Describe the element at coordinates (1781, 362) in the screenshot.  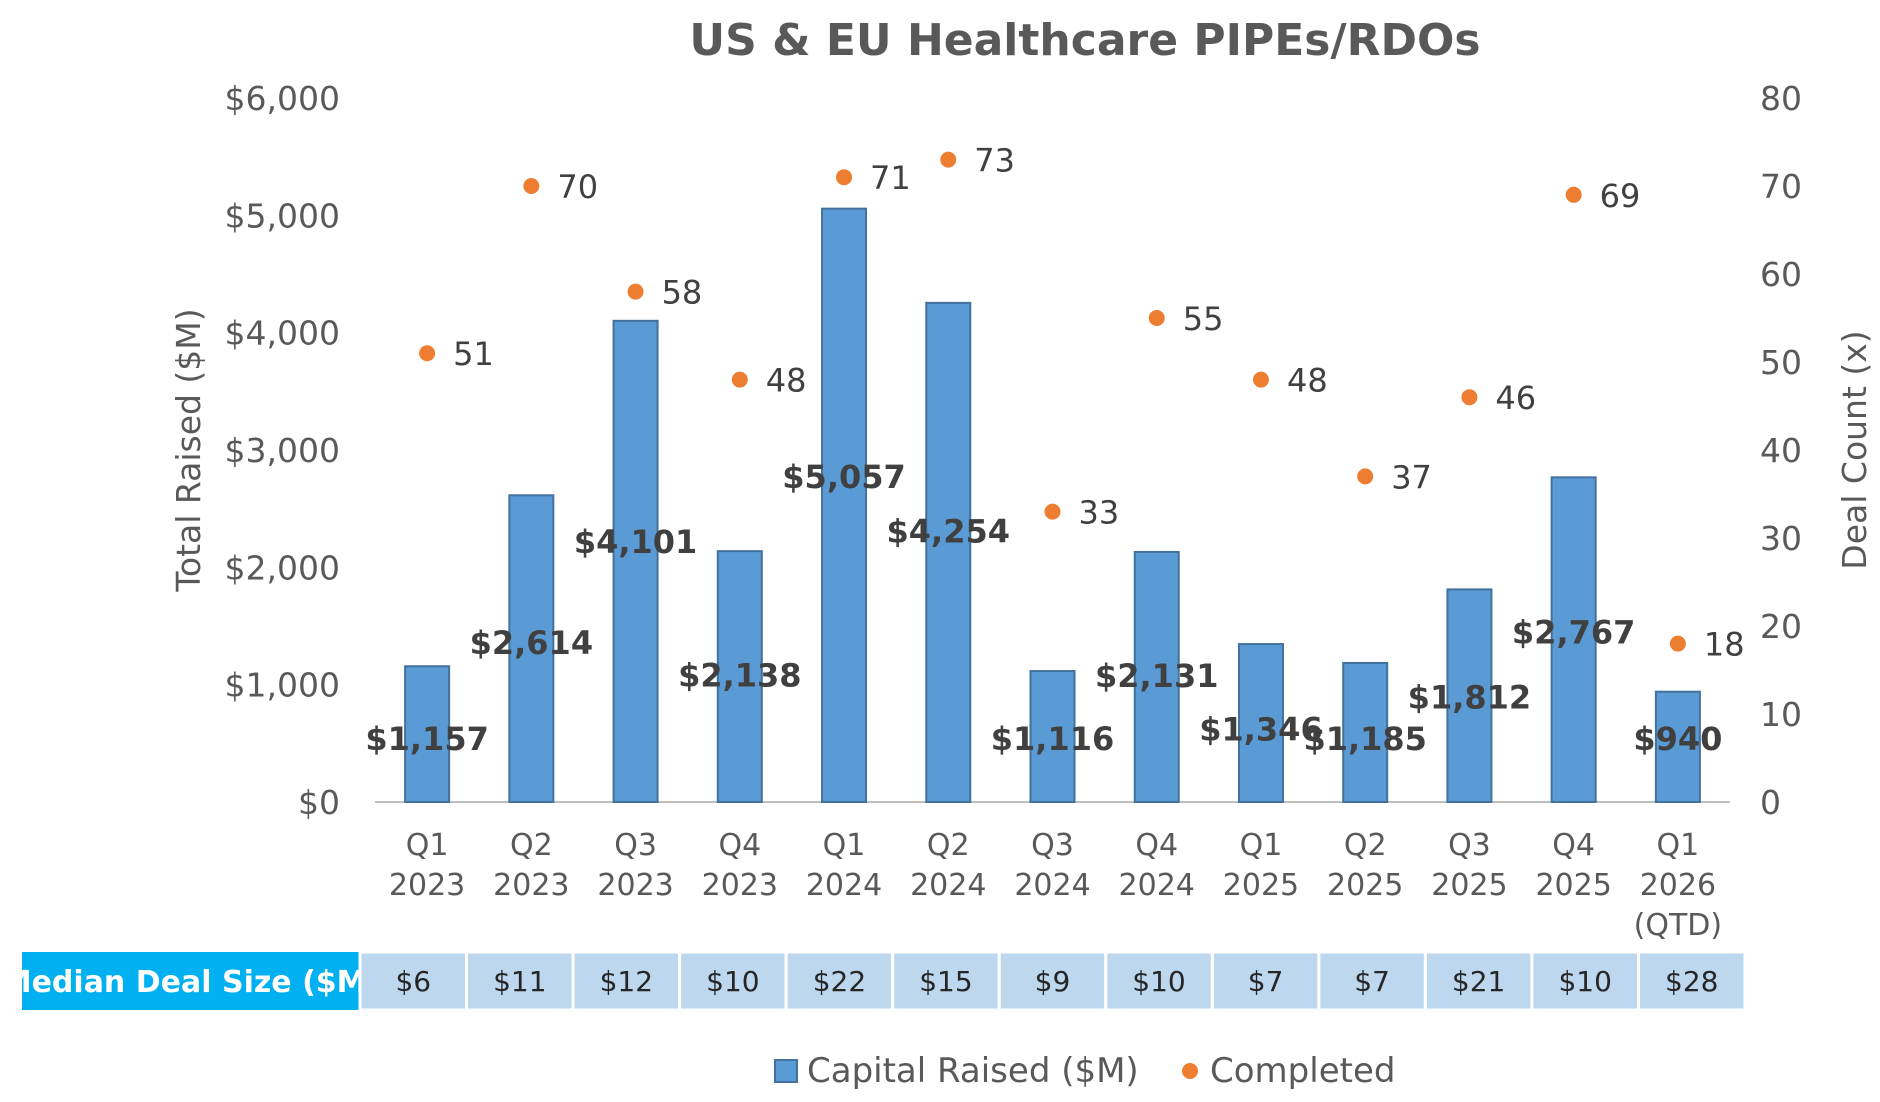
I see `y-right-tick-label: 50` at that location.